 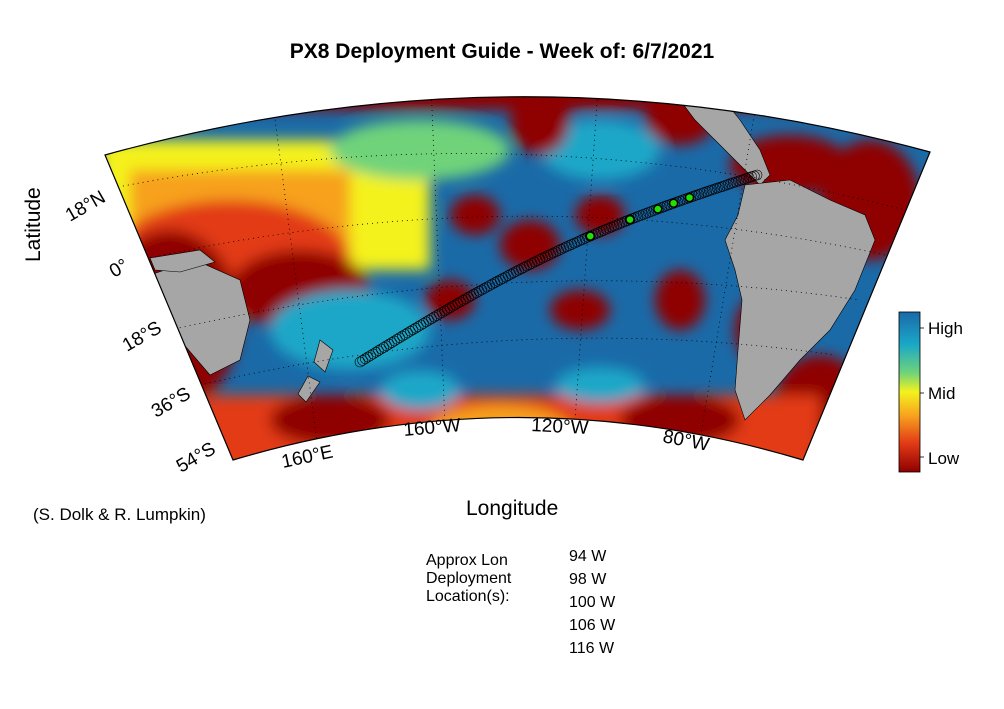 What do you see at coordinates (560, 427) in the screenshot?
I see `lon-tick-label: 120°W` at bounding box center [560, 427].